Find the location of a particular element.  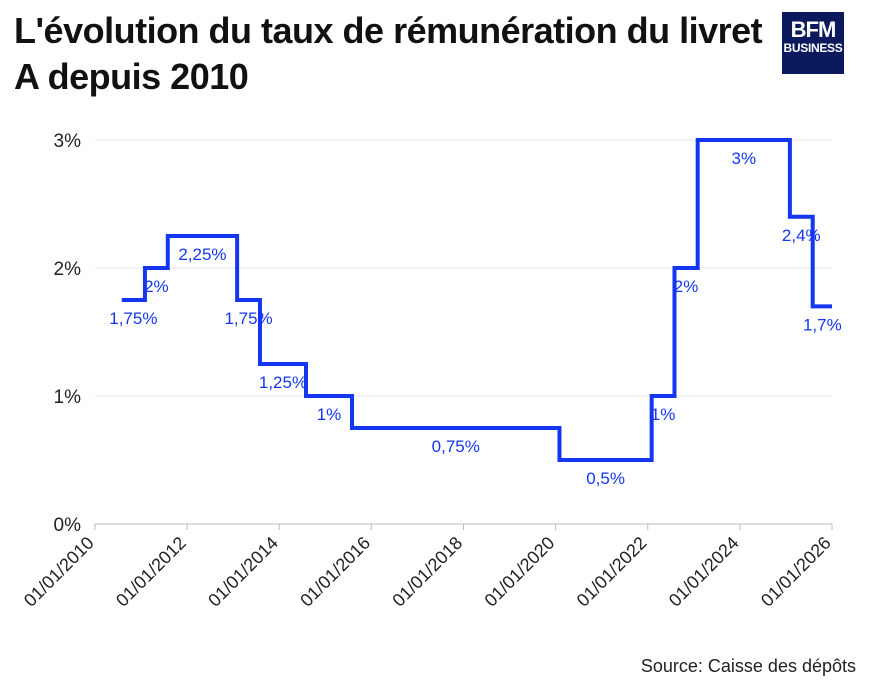

data-label: 0,75% is located at coordinates (456, 446).